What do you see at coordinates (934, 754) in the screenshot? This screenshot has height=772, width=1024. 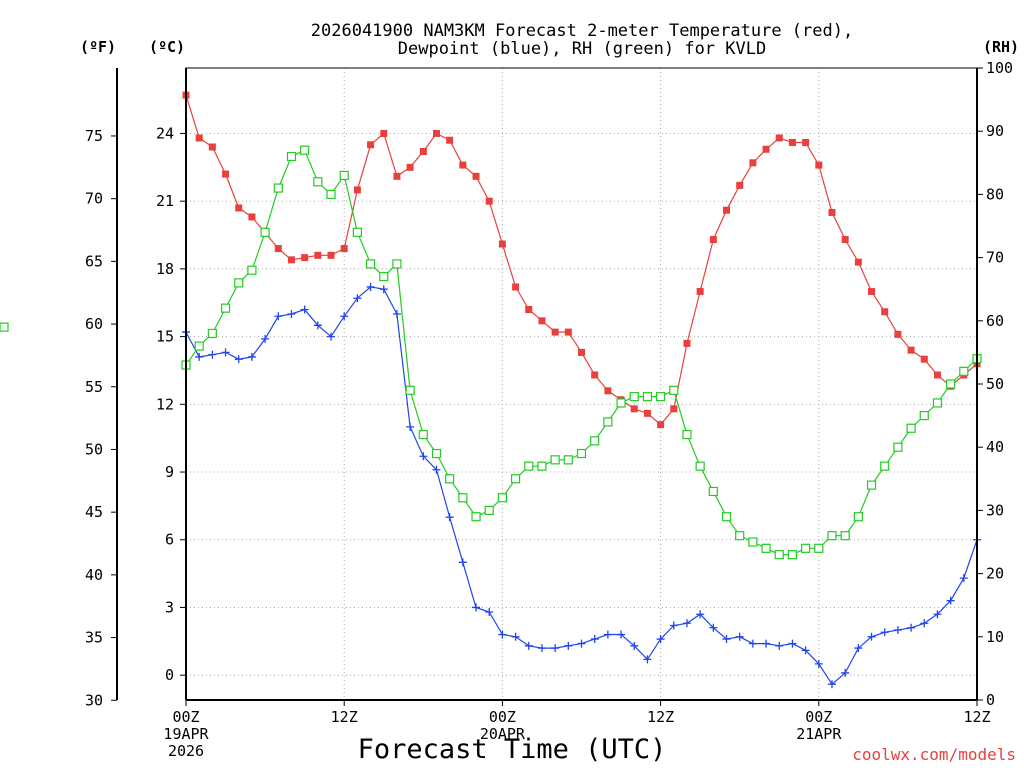 I see `credit-text: coolwx.com/models` at bounding box center [934, 754].